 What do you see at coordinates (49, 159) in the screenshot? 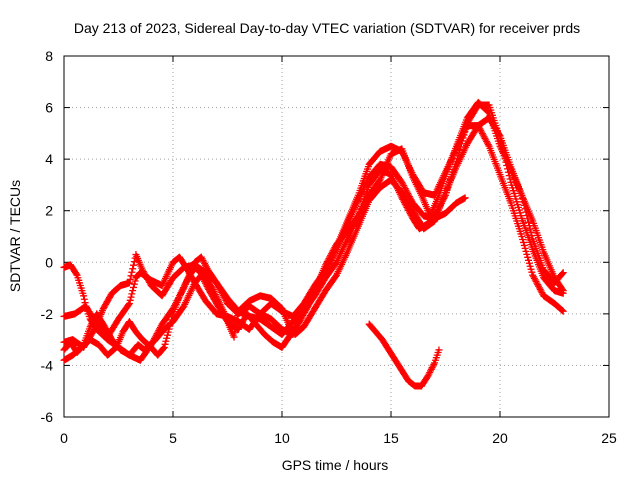
I see `y-tick-label: 4` at bounding box center [49, 159].